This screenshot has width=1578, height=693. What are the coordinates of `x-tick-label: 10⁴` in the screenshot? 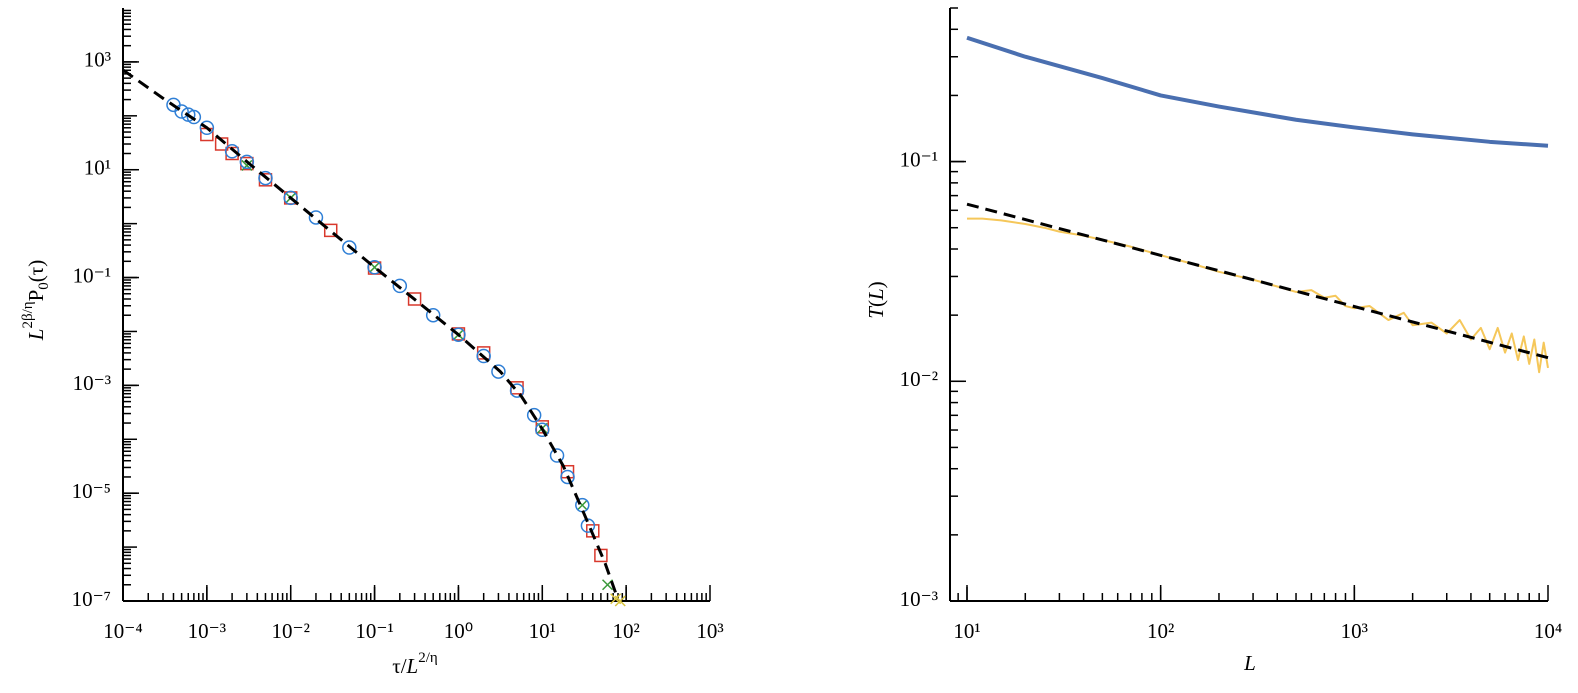 It's located at (1548, 631).